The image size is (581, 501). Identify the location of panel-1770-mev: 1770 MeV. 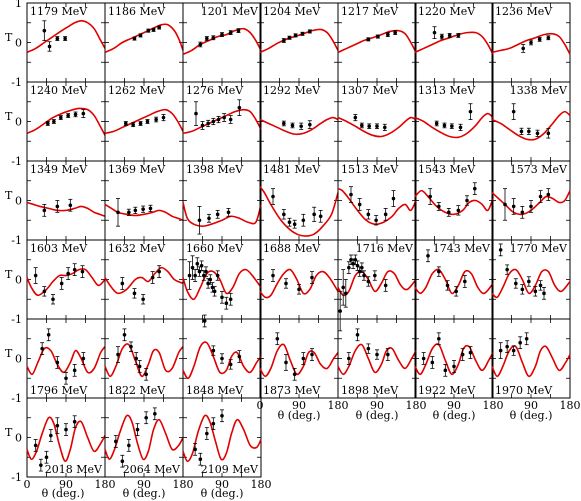
(531, 279).